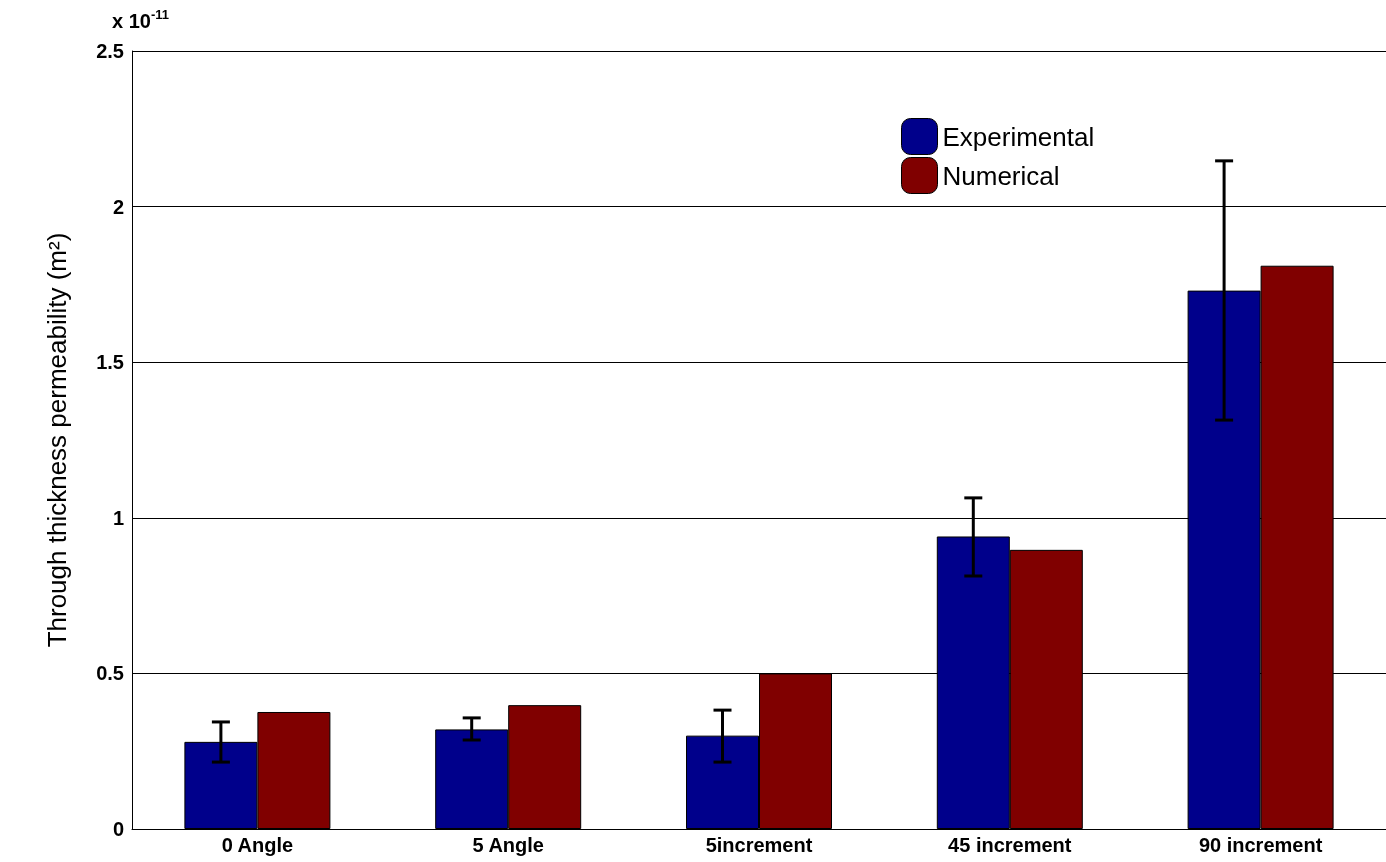 This screenshot has height=862, width=1386. I want to click on y-tick-label: 0.5, so click(110, 673).